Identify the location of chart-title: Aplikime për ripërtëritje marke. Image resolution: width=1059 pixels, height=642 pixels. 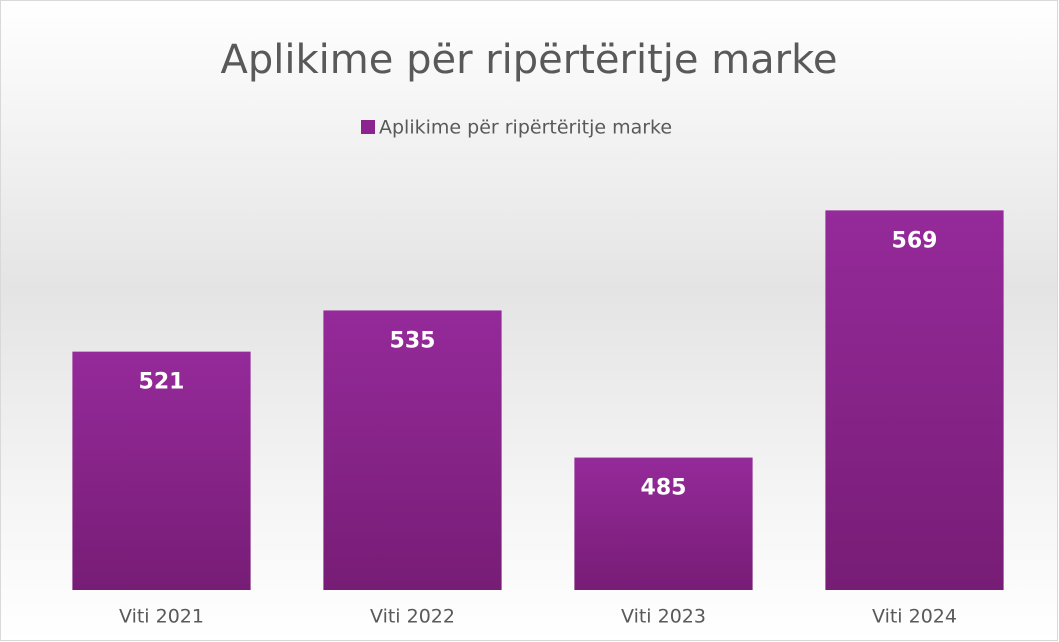
(529, 60).